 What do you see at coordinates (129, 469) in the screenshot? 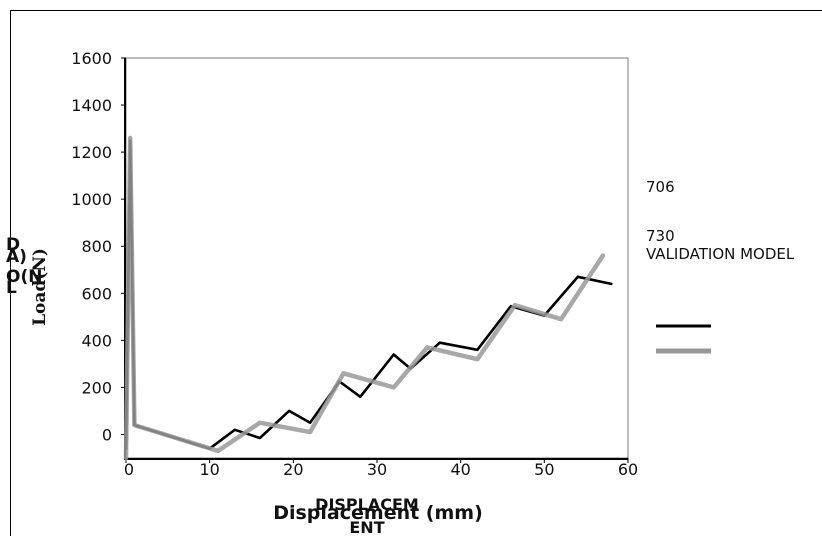
I see `x-tick-label: 0` at bounding box center [129, 469].